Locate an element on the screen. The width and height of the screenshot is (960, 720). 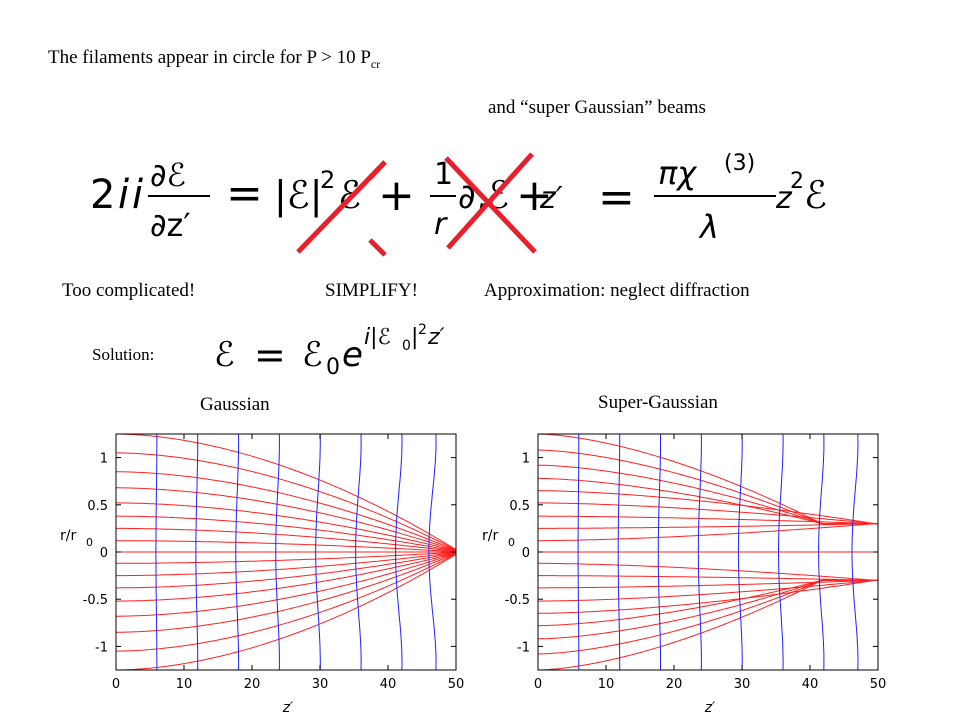
eq-plus-1: + is located at coordinates (396, 195).